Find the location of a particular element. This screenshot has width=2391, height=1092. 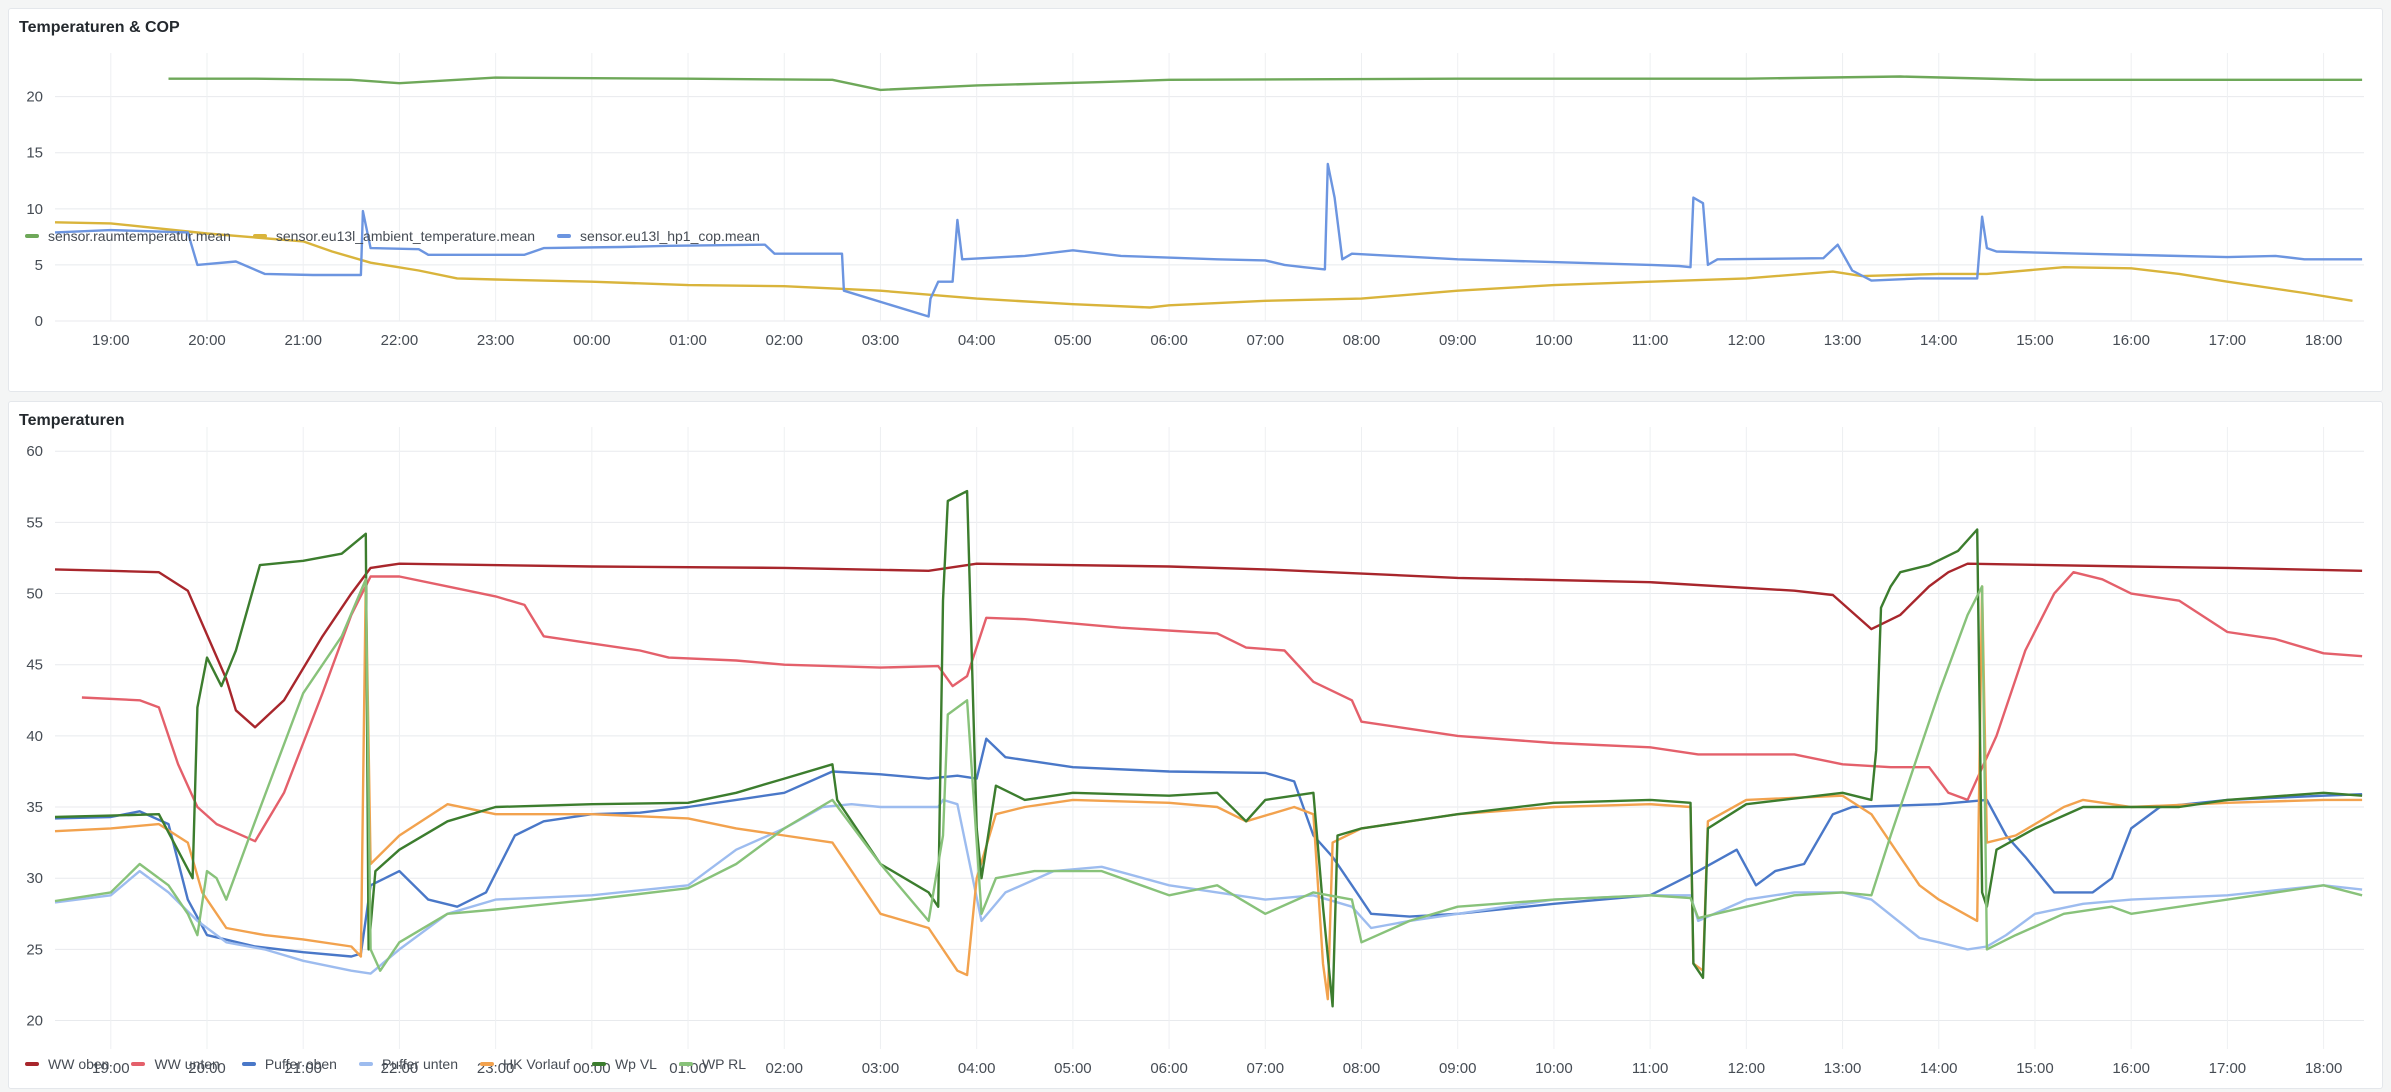

legend-label: WP RL is located at coordinates (724, 1064).